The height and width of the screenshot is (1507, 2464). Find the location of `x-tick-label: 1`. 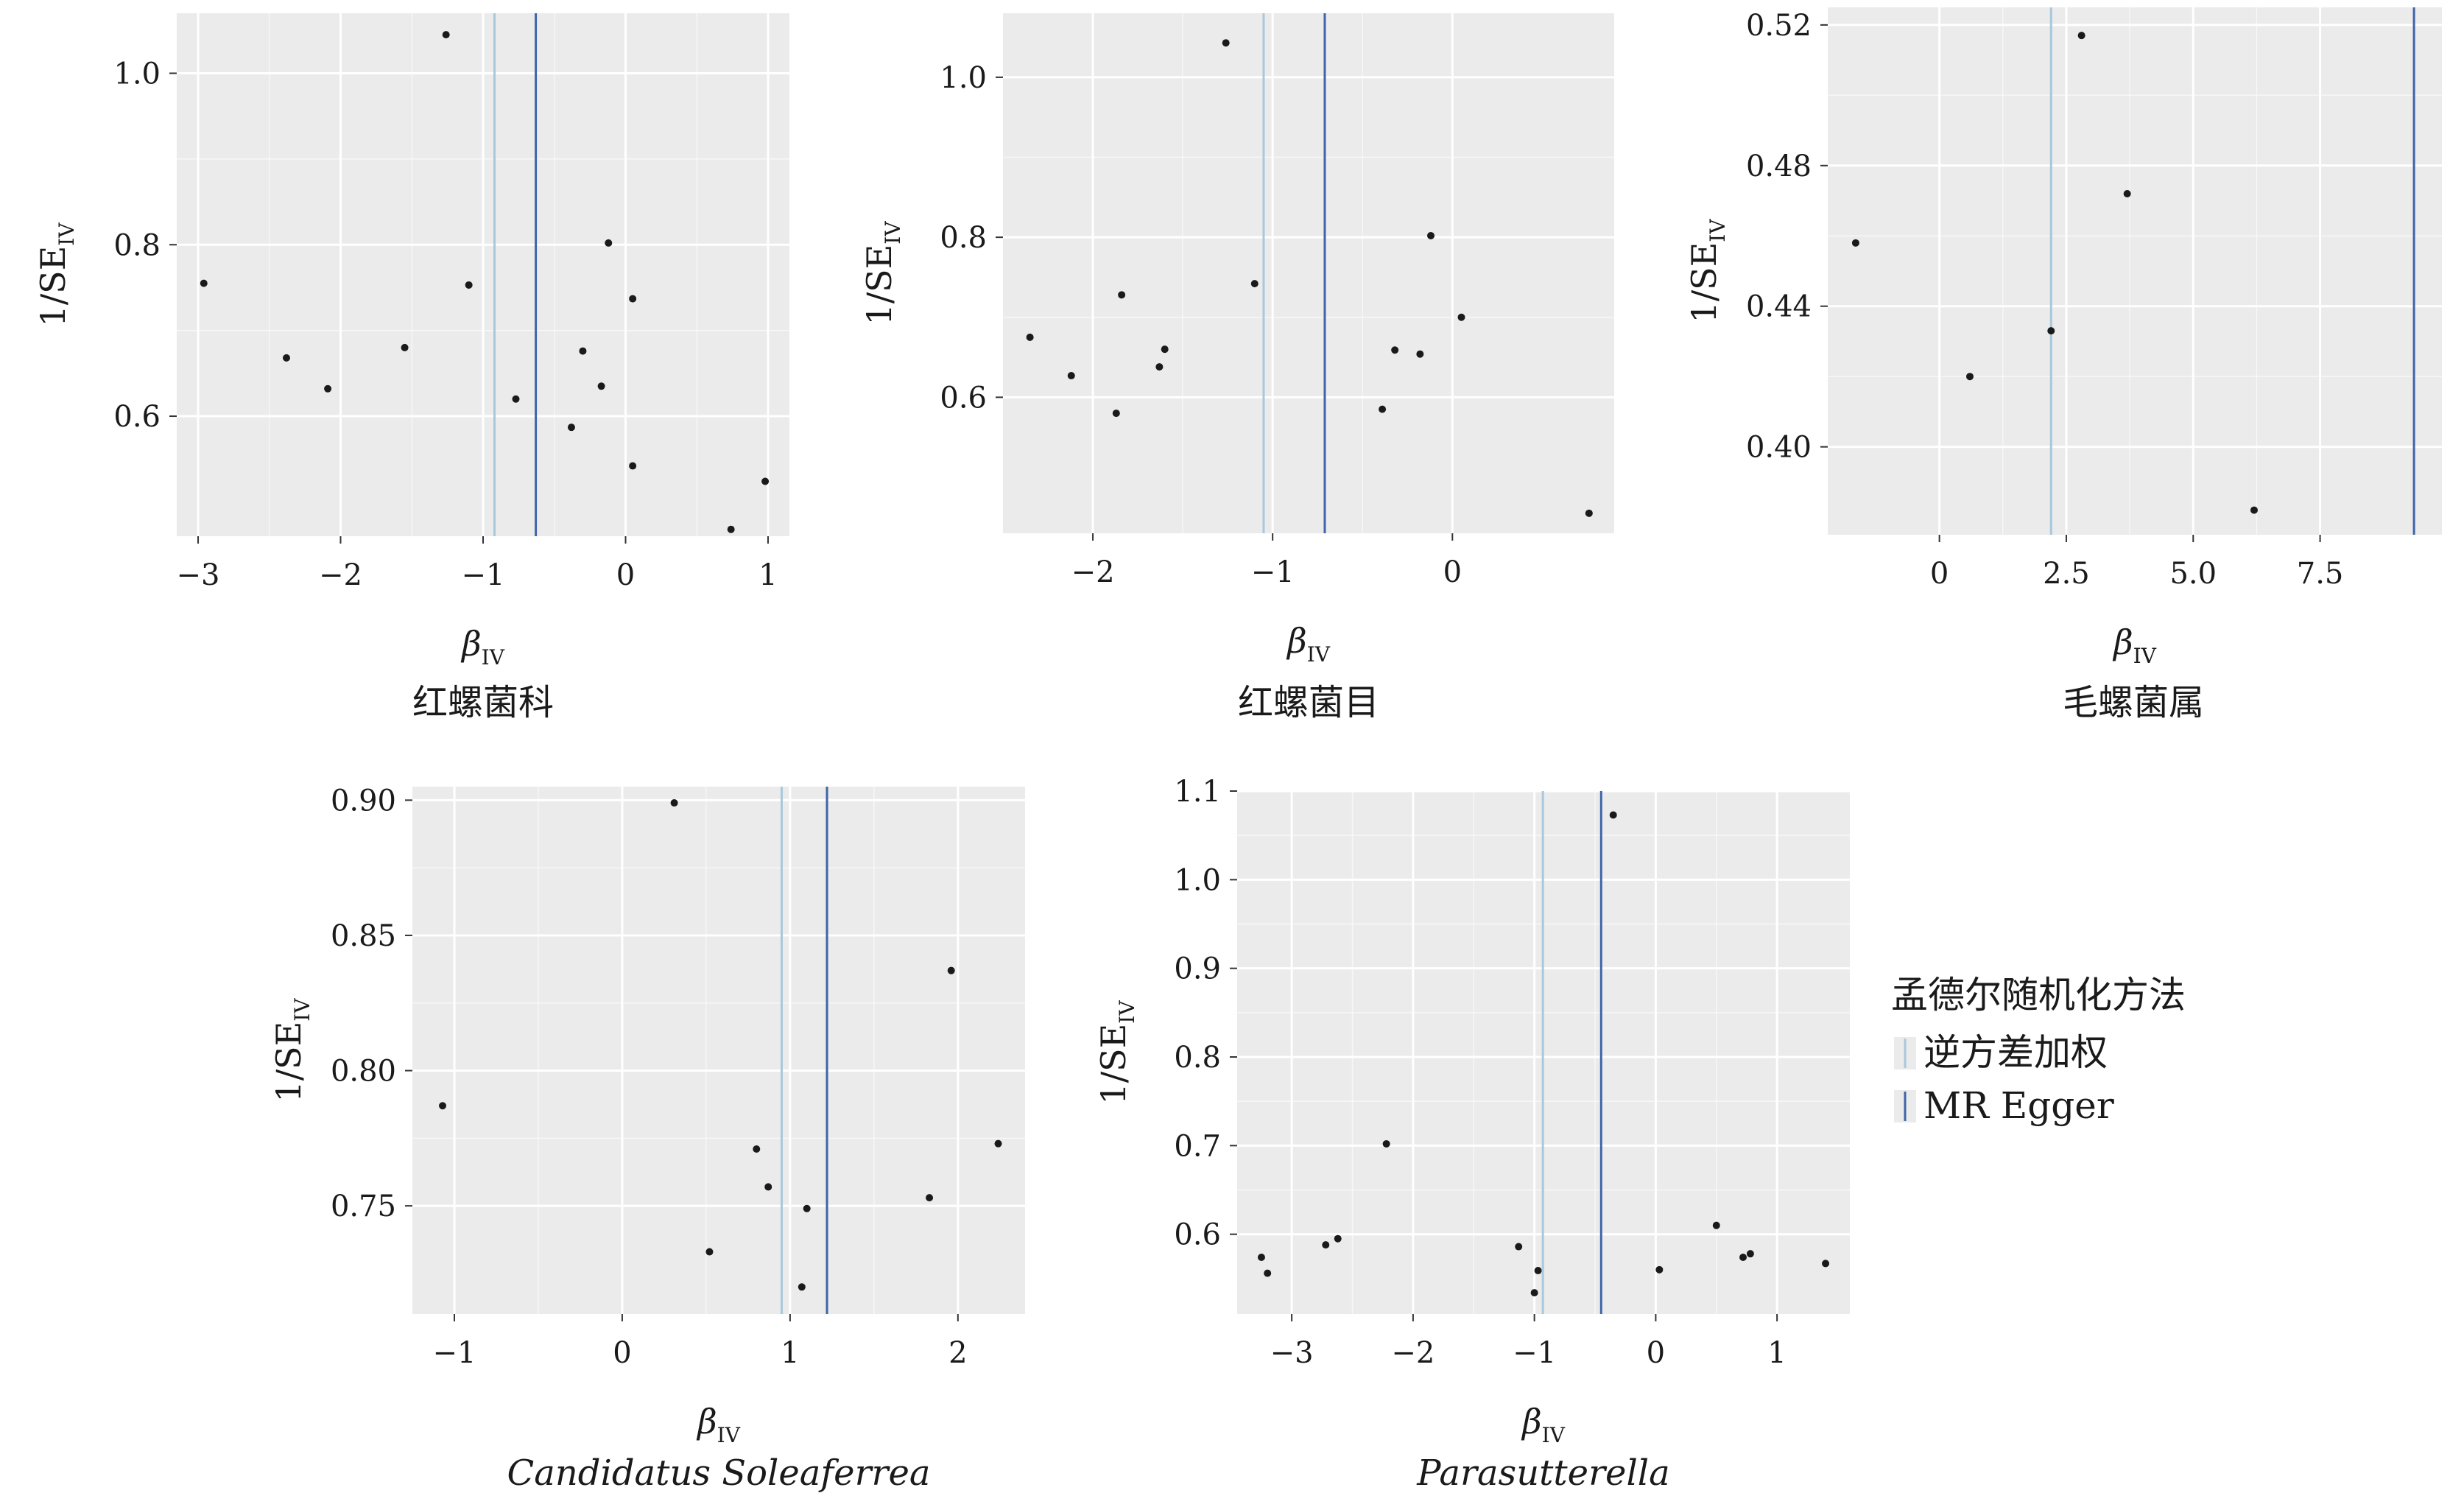

x-tick-label: 1 is located at coordinates (767, 575).